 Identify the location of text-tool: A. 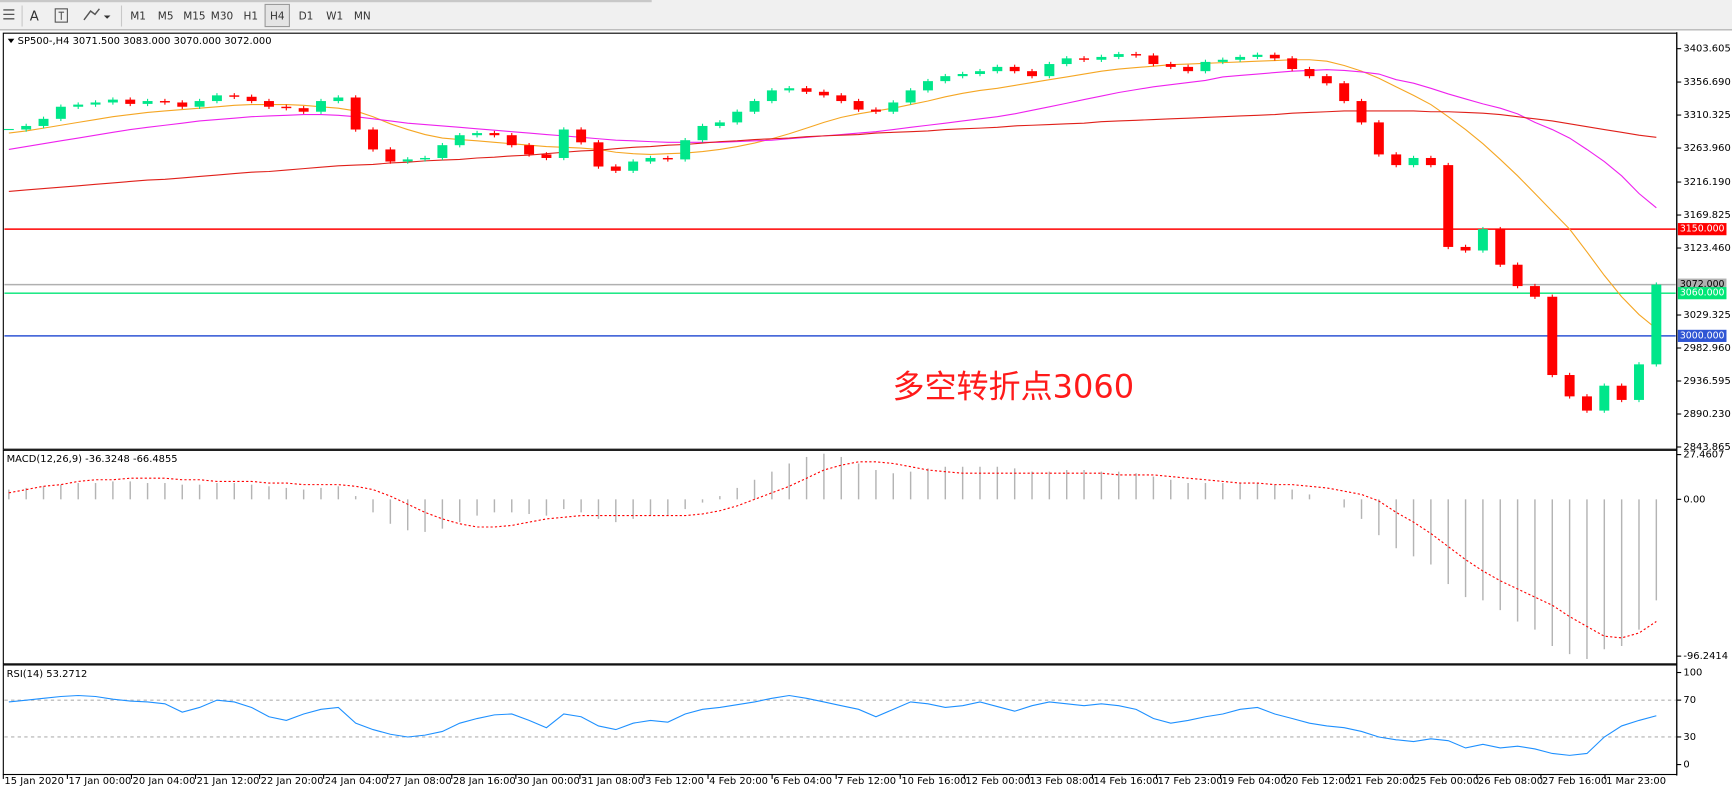
(34, 17).